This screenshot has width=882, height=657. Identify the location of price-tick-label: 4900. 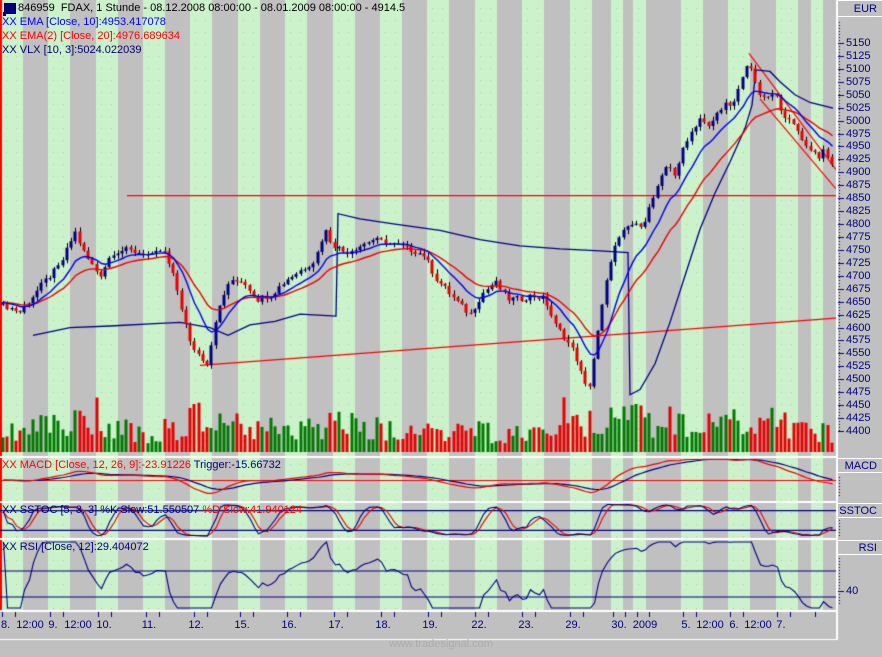
(858, 172).